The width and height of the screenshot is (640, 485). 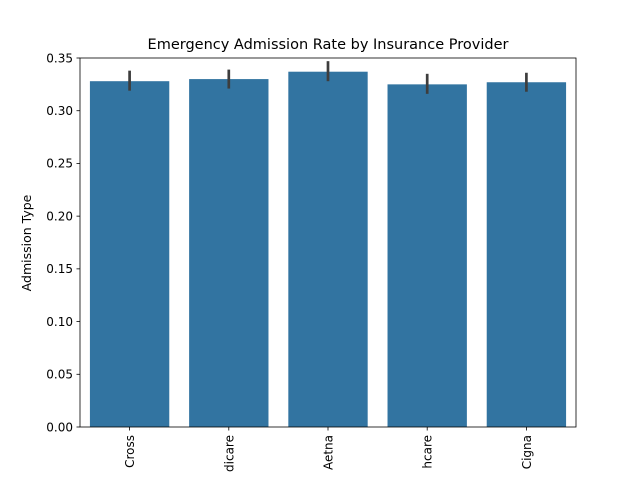 I want to click on y-tick-label: 0.25, so click(x=59, y=164).